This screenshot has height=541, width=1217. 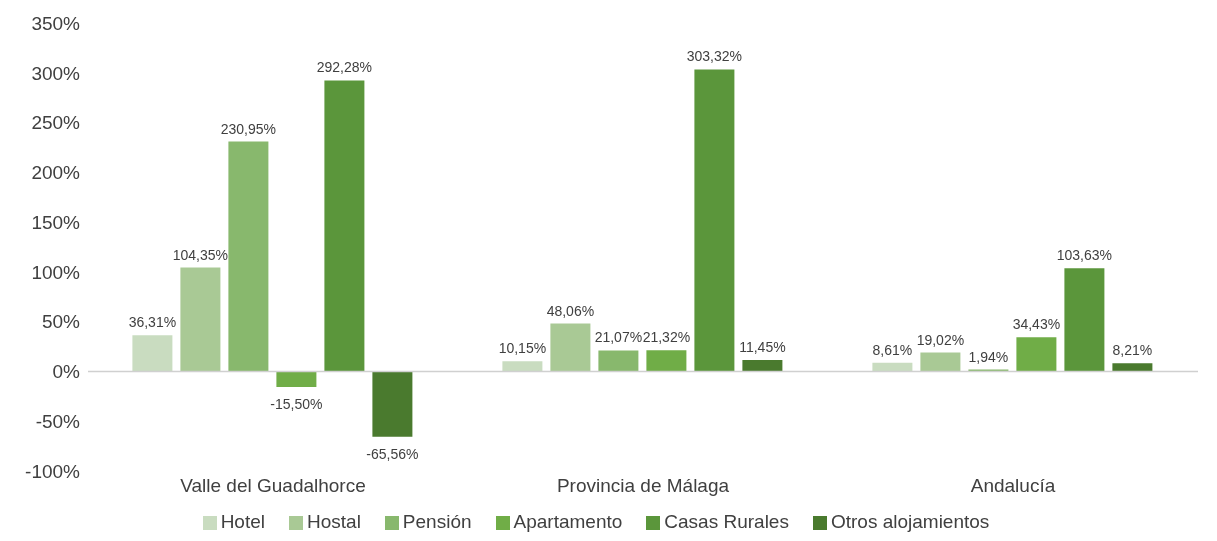 I want to click on data-label: 8,21%, so click(x=1132, y=350).